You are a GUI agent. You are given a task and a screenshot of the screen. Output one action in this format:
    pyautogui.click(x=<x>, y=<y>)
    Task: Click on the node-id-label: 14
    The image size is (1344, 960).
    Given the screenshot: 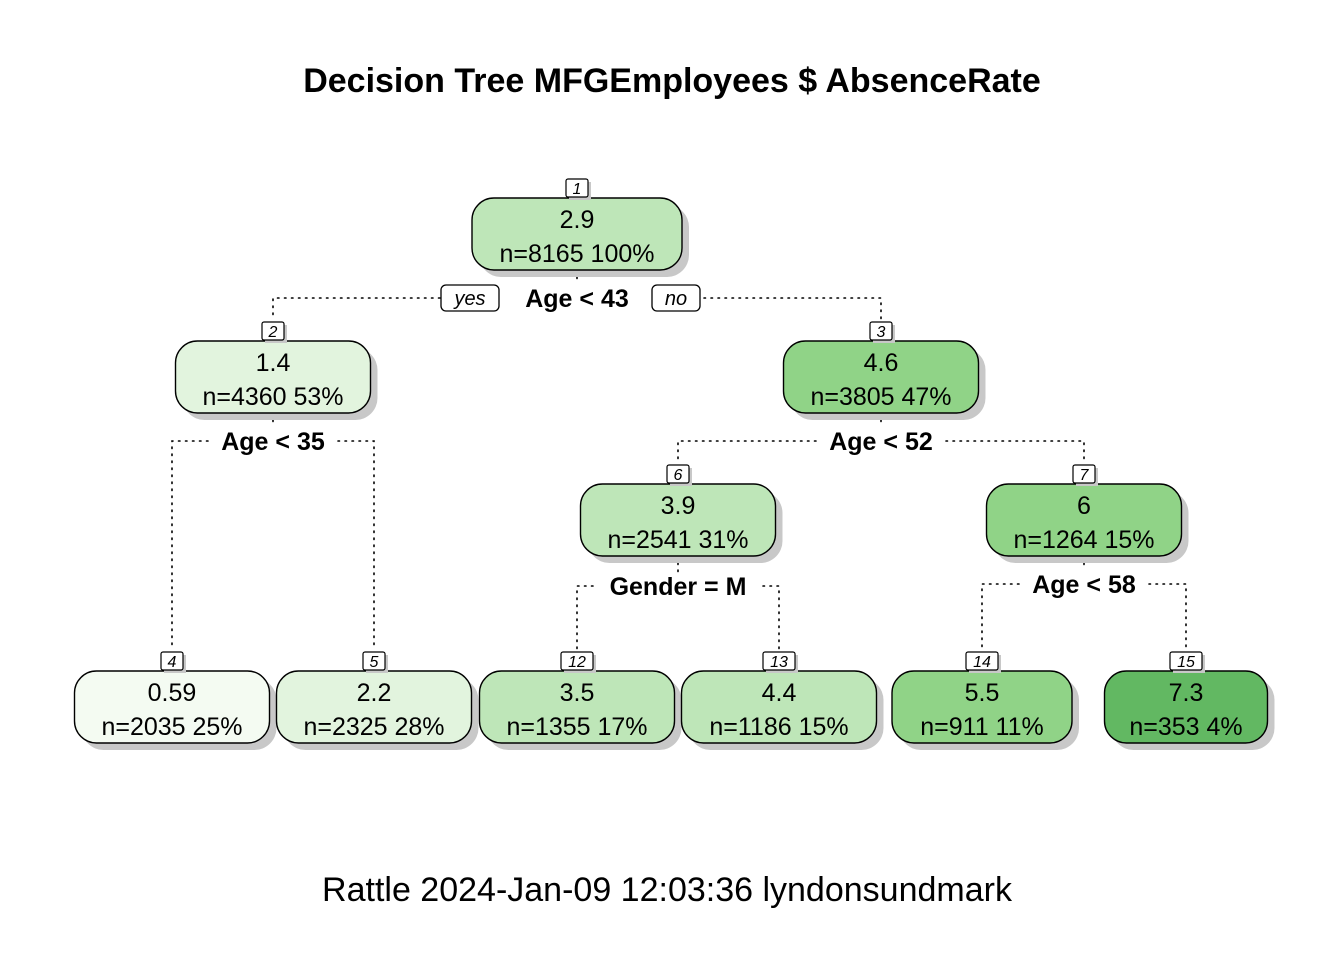 What is the action you would take?
    pyautogui.click(x=982, y=662)
    